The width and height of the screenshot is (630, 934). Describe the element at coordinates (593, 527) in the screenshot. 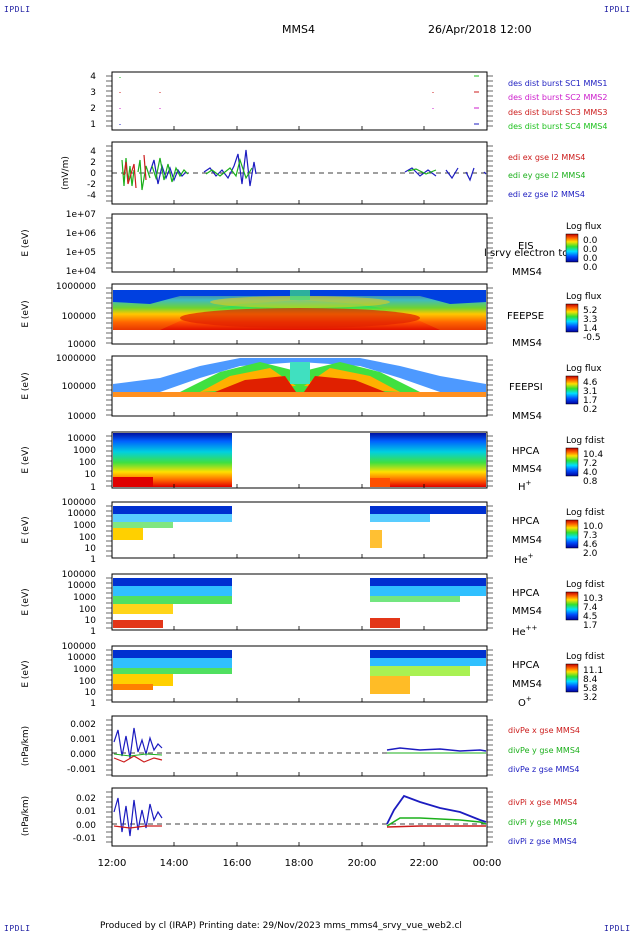

I see `hpca-he1-cbar-tick: 10.0` at that location.